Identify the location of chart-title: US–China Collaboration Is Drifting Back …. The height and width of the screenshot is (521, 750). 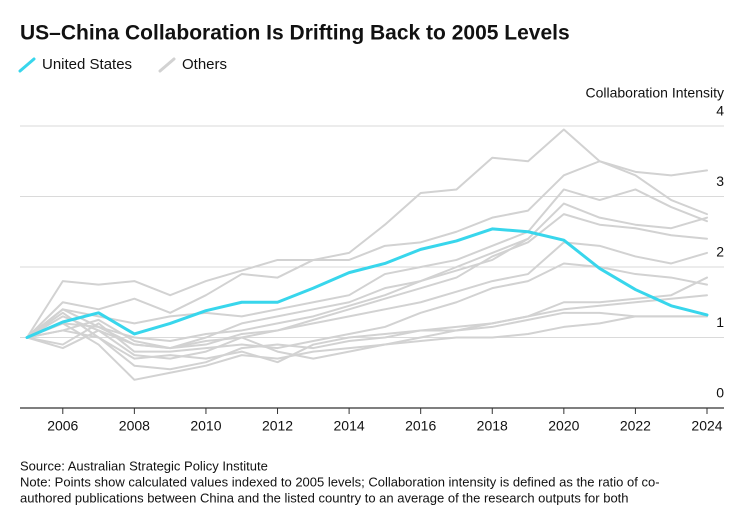
(295, 33).